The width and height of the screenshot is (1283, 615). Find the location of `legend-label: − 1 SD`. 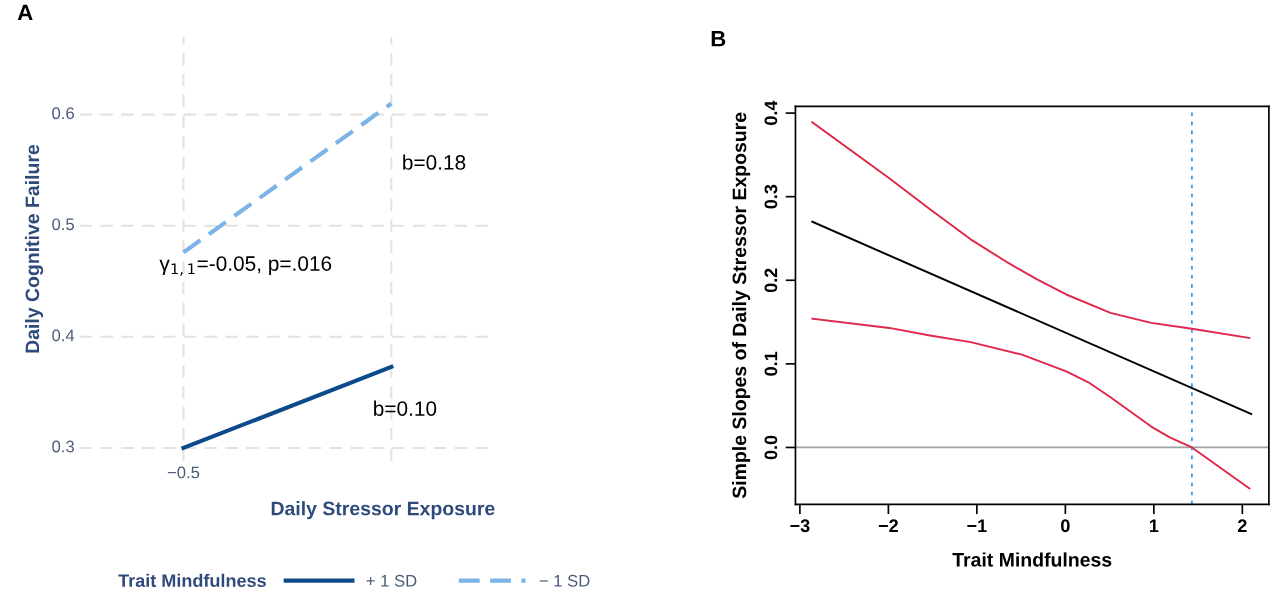

legend-label: − 1 SD is located at coordinates (564, 580).